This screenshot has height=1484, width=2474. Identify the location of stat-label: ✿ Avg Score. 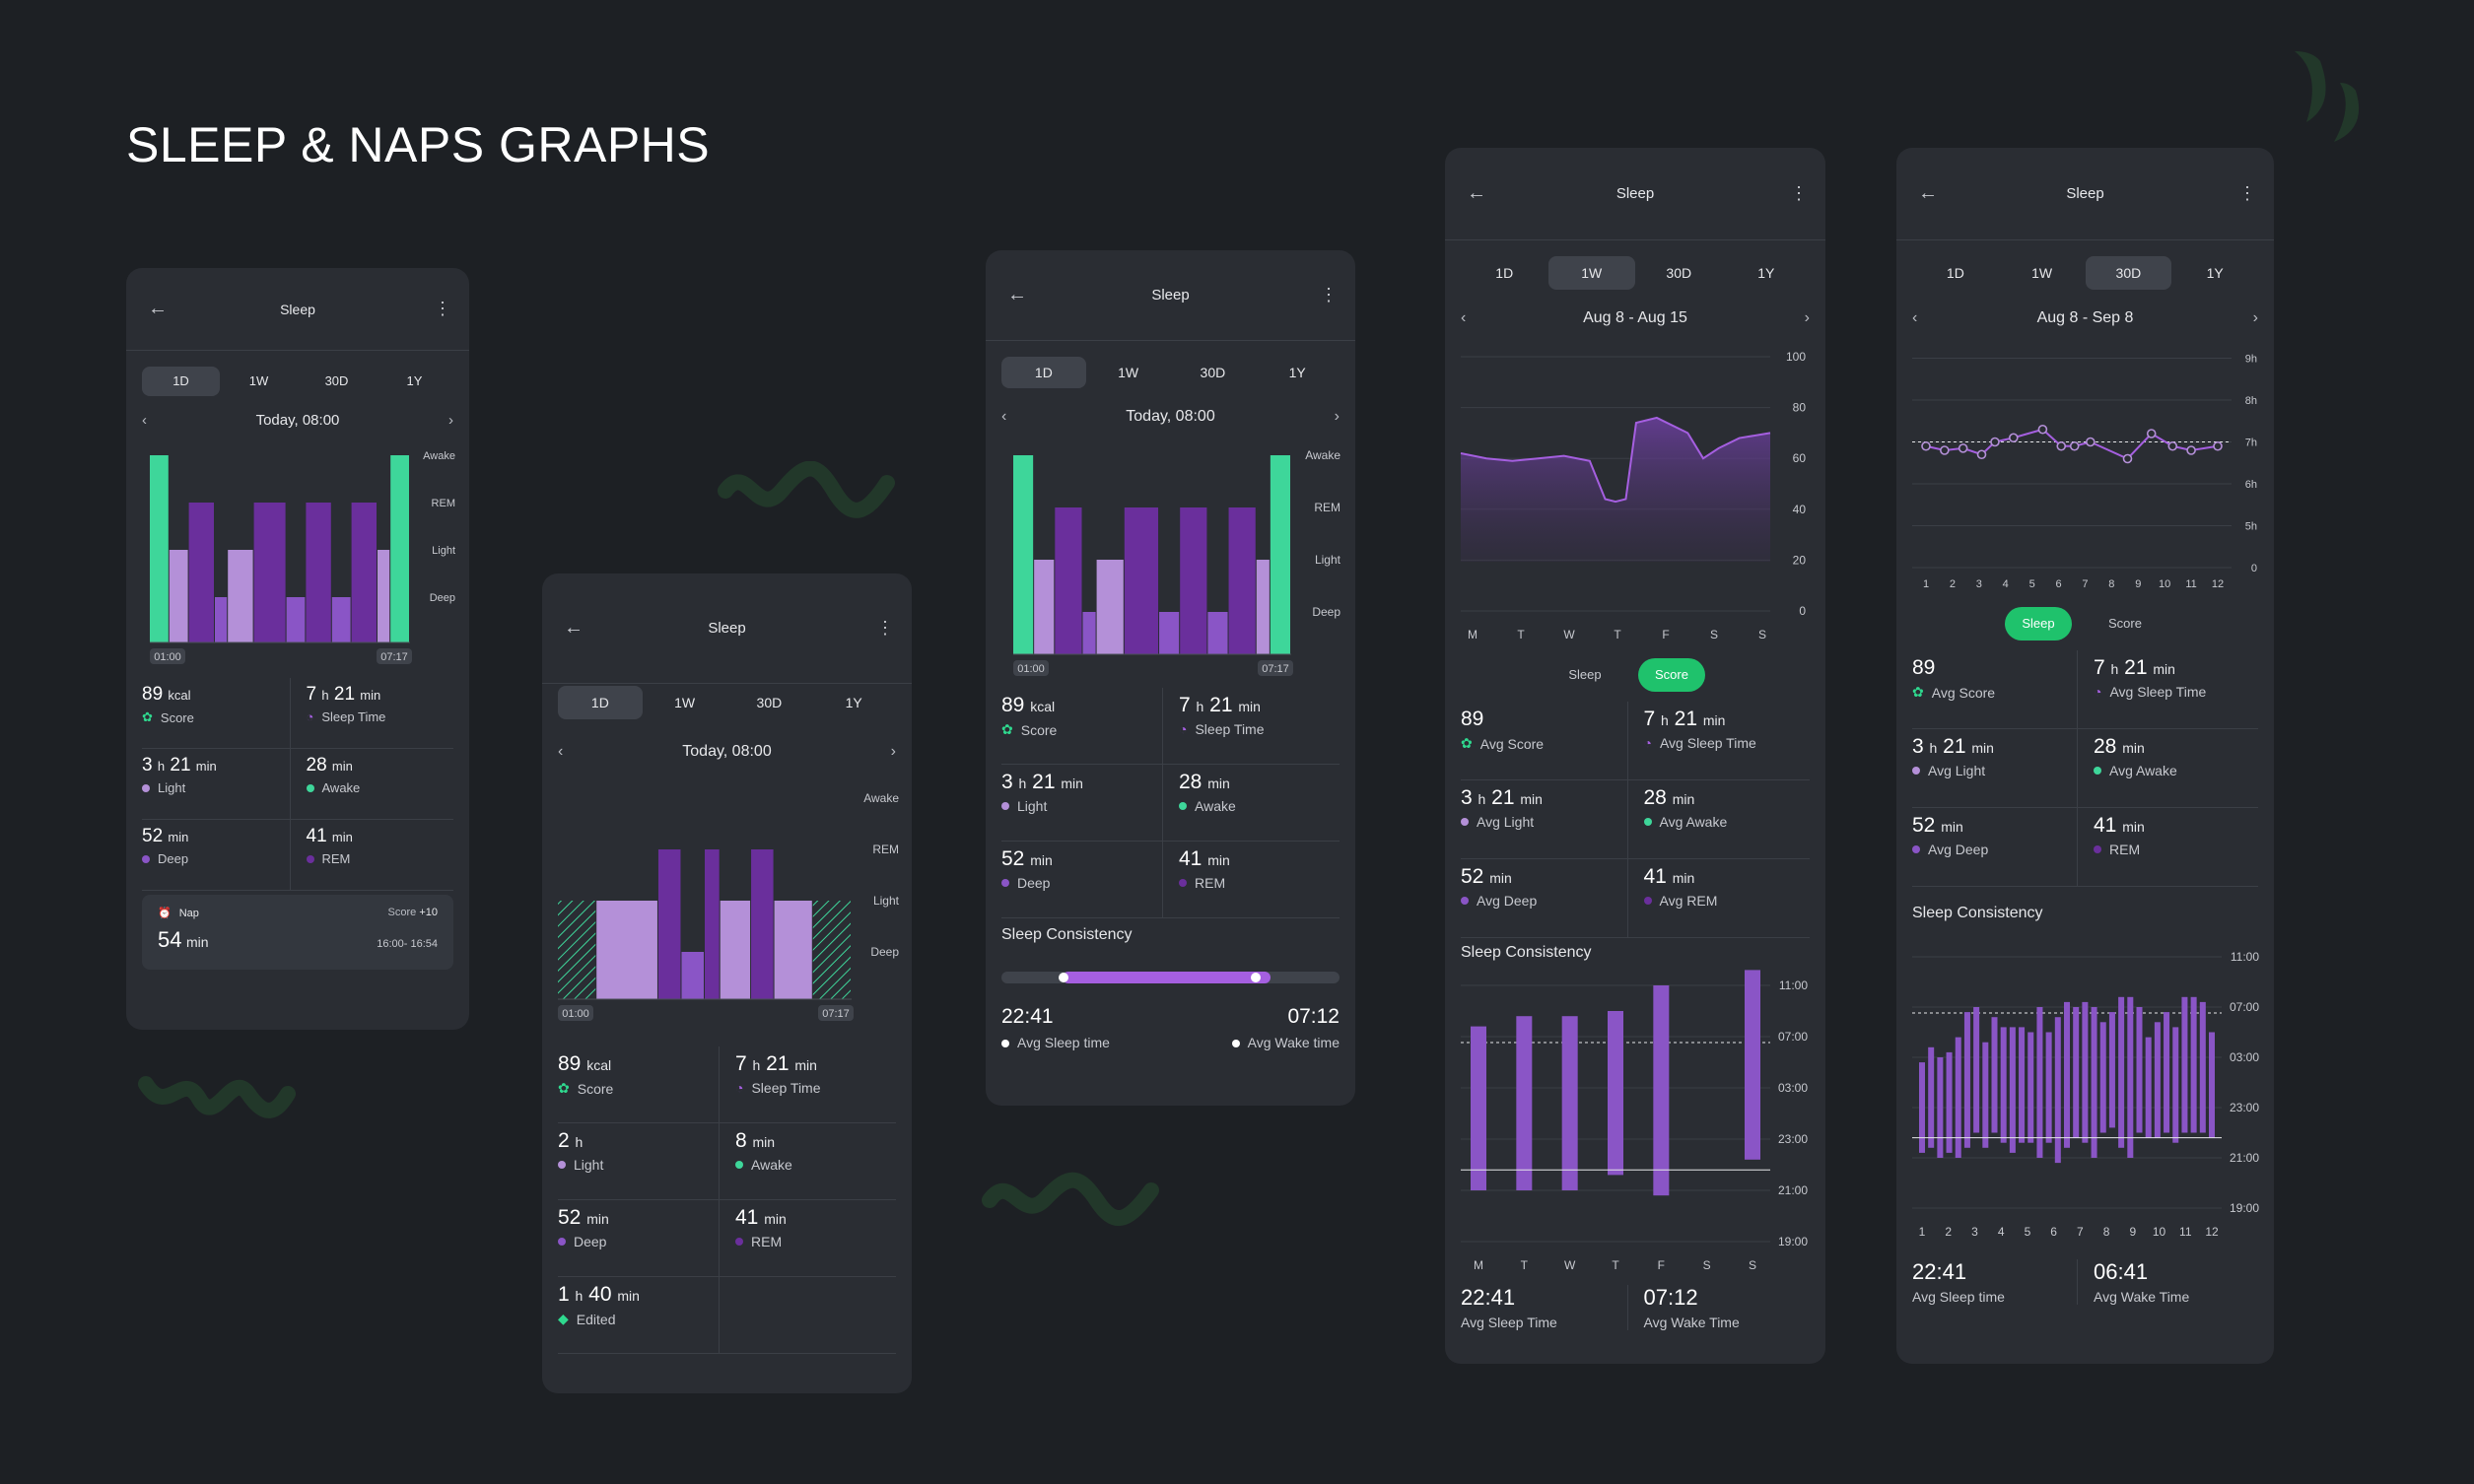
(1503, 743).